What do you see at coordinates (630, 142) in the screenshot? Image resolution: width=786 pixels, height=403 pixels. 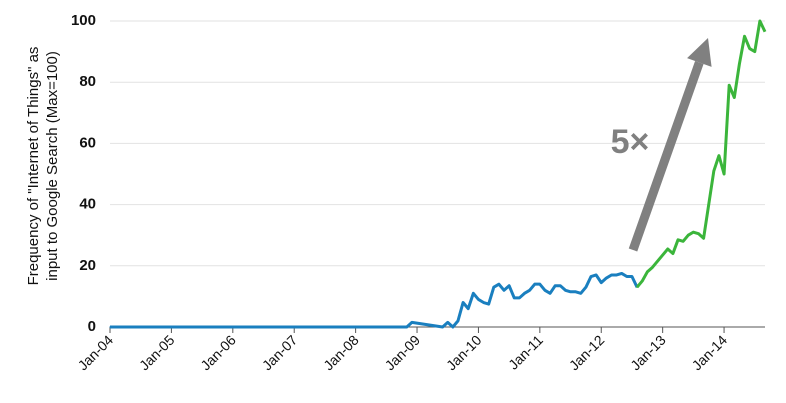 I see `growth-multiplier-annotation: 5×` at bounding box center [630, 142].